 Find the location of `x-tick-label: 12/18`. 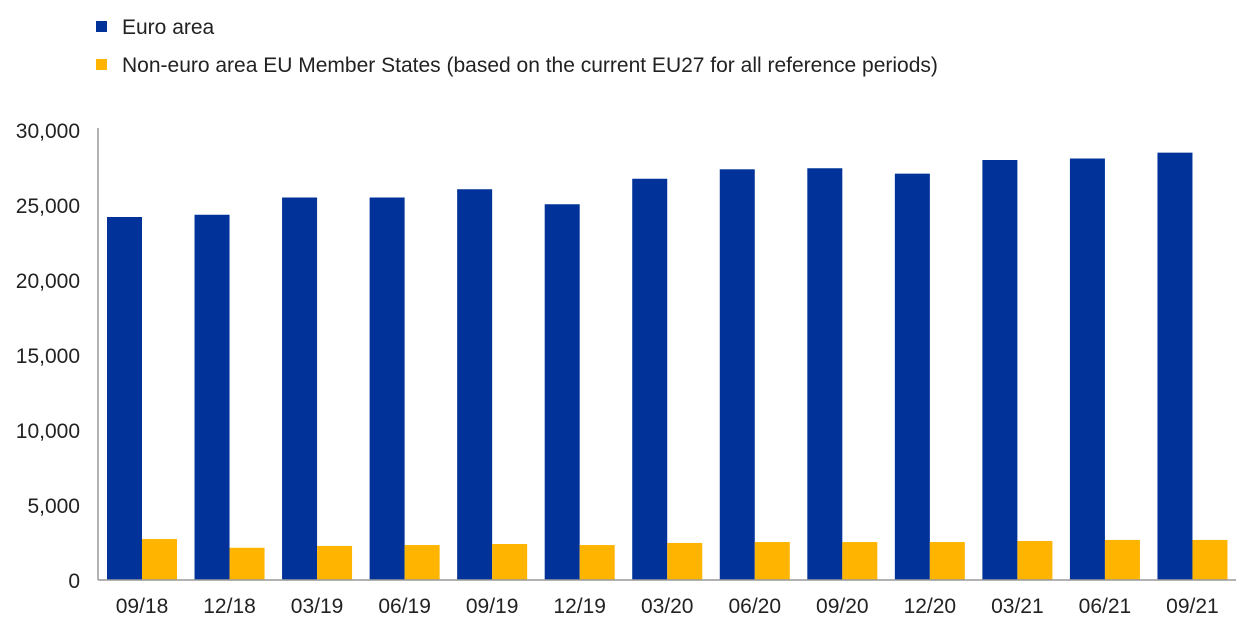

x-tick-label: 12/18 is located at coordinates (229, 606).